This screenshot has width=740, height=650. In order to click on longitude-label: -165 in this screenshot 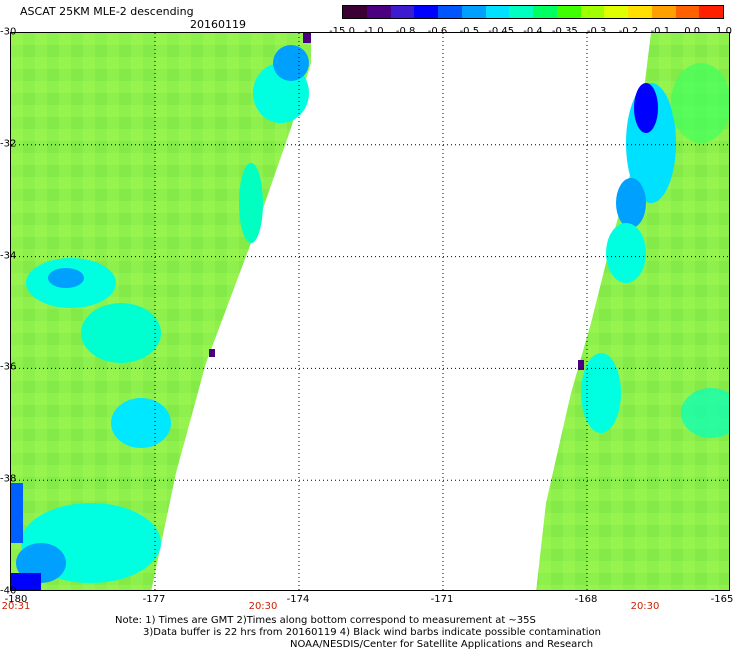, I will do `click(722, 599)`.